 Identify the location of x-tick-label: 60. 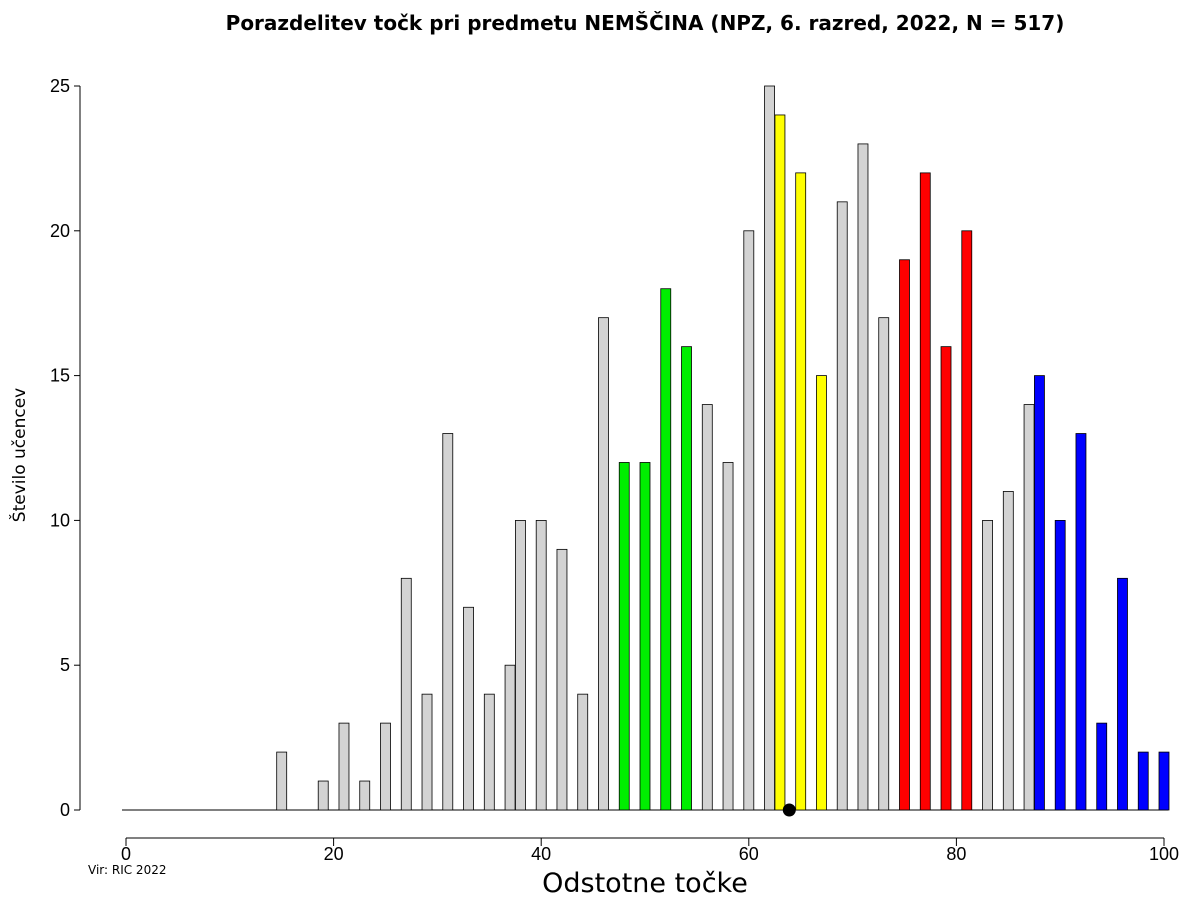
(749, 854).